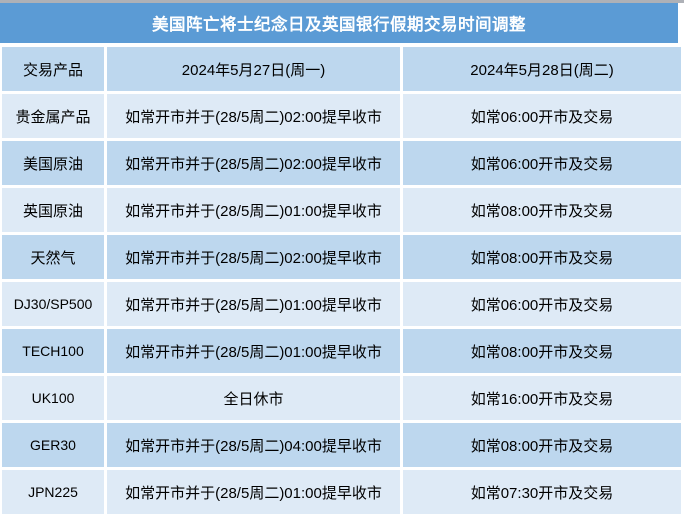 This screenshot has height=516, width=684. What do you see at coordinates (53, 304) in the screenshot?
I see `product-cell: DJ30/SP500` at bounding box center [53, 304].